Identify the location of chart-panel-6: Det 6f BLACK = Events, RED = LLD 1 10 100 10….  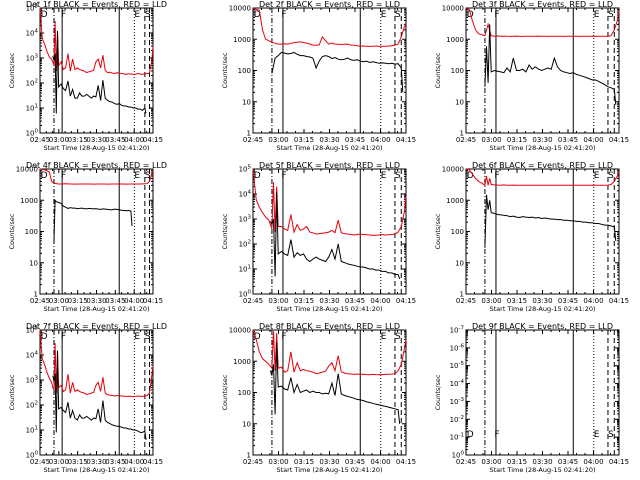
(531, 237).